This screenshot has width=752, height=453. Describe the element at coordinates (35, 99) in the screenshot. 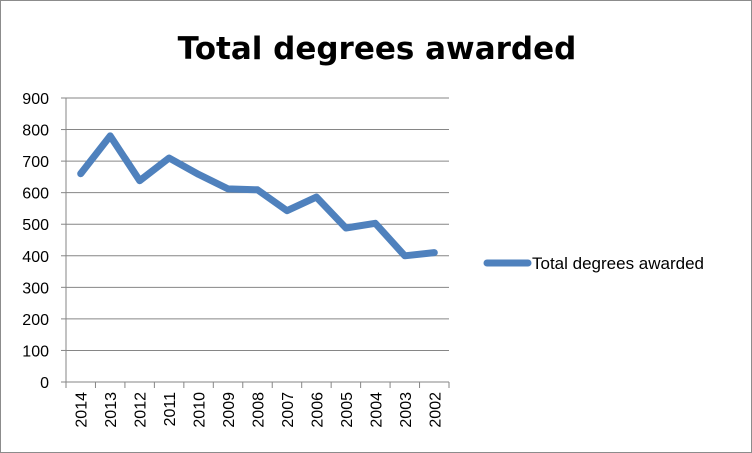

I see `y-tick-label: 900` at that location.